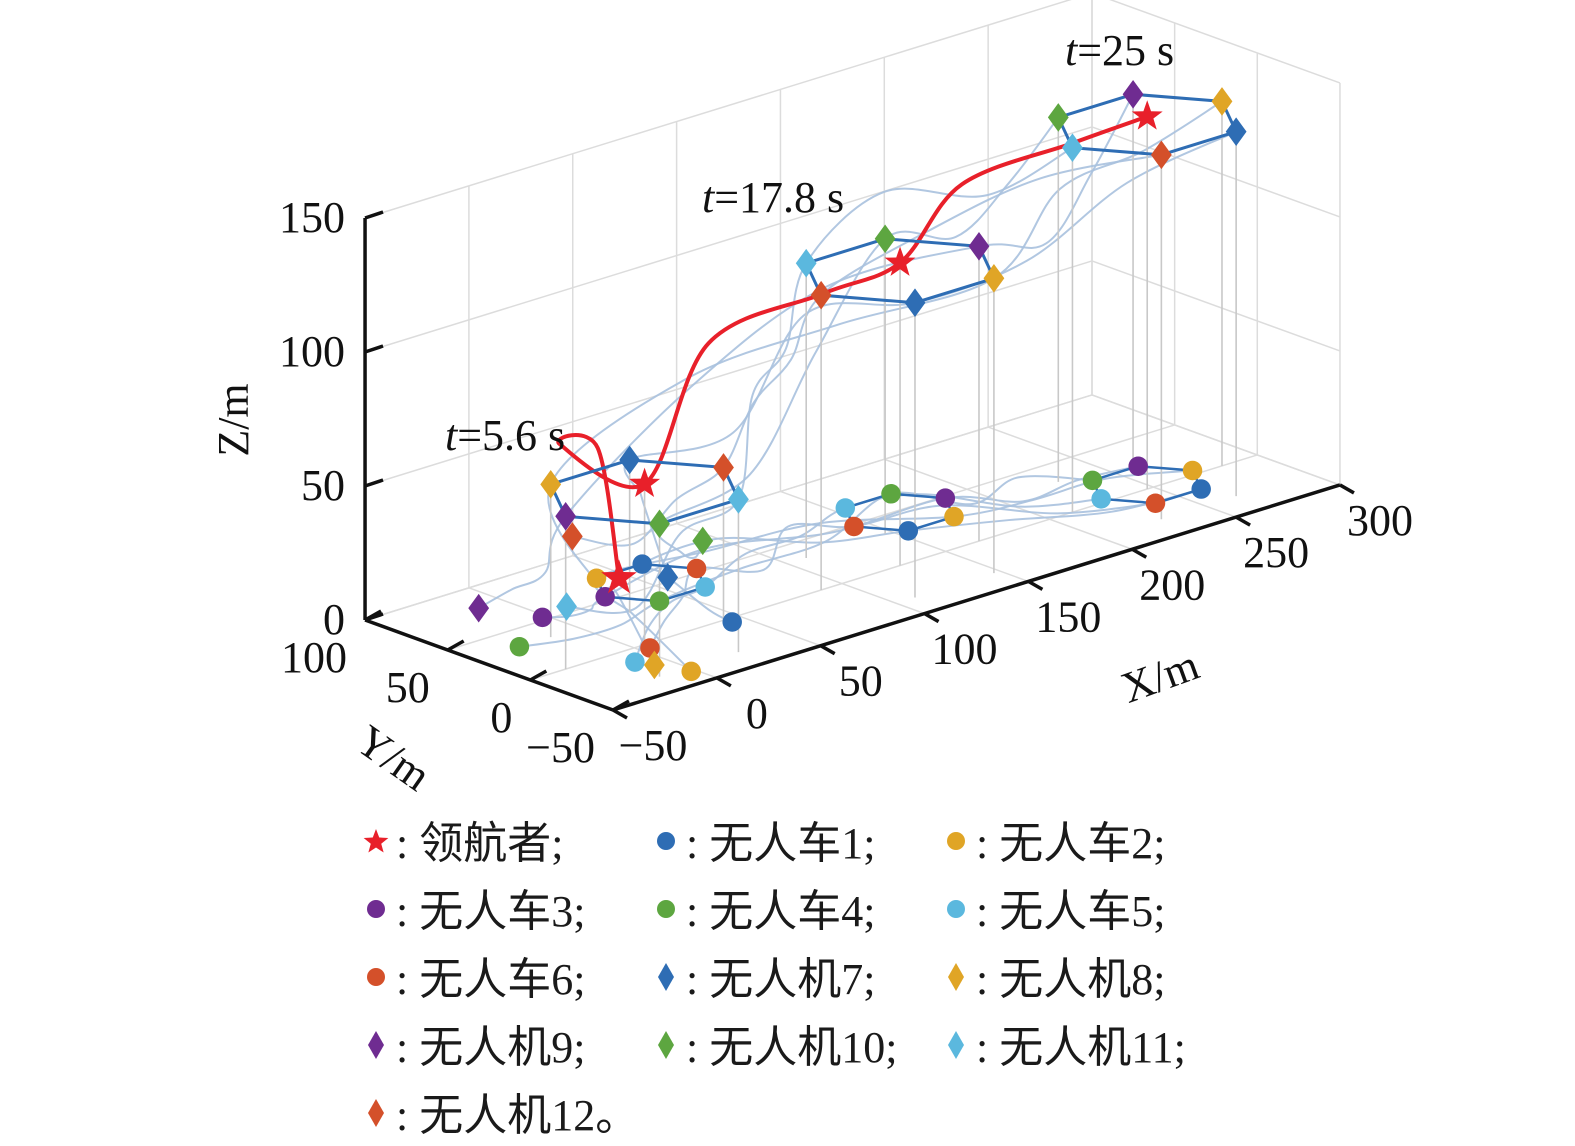 Image resolution: width=1575 pixels, height=1146 pixels. I want to click on legend-item: : 无人车2;, so click(1090, 839).